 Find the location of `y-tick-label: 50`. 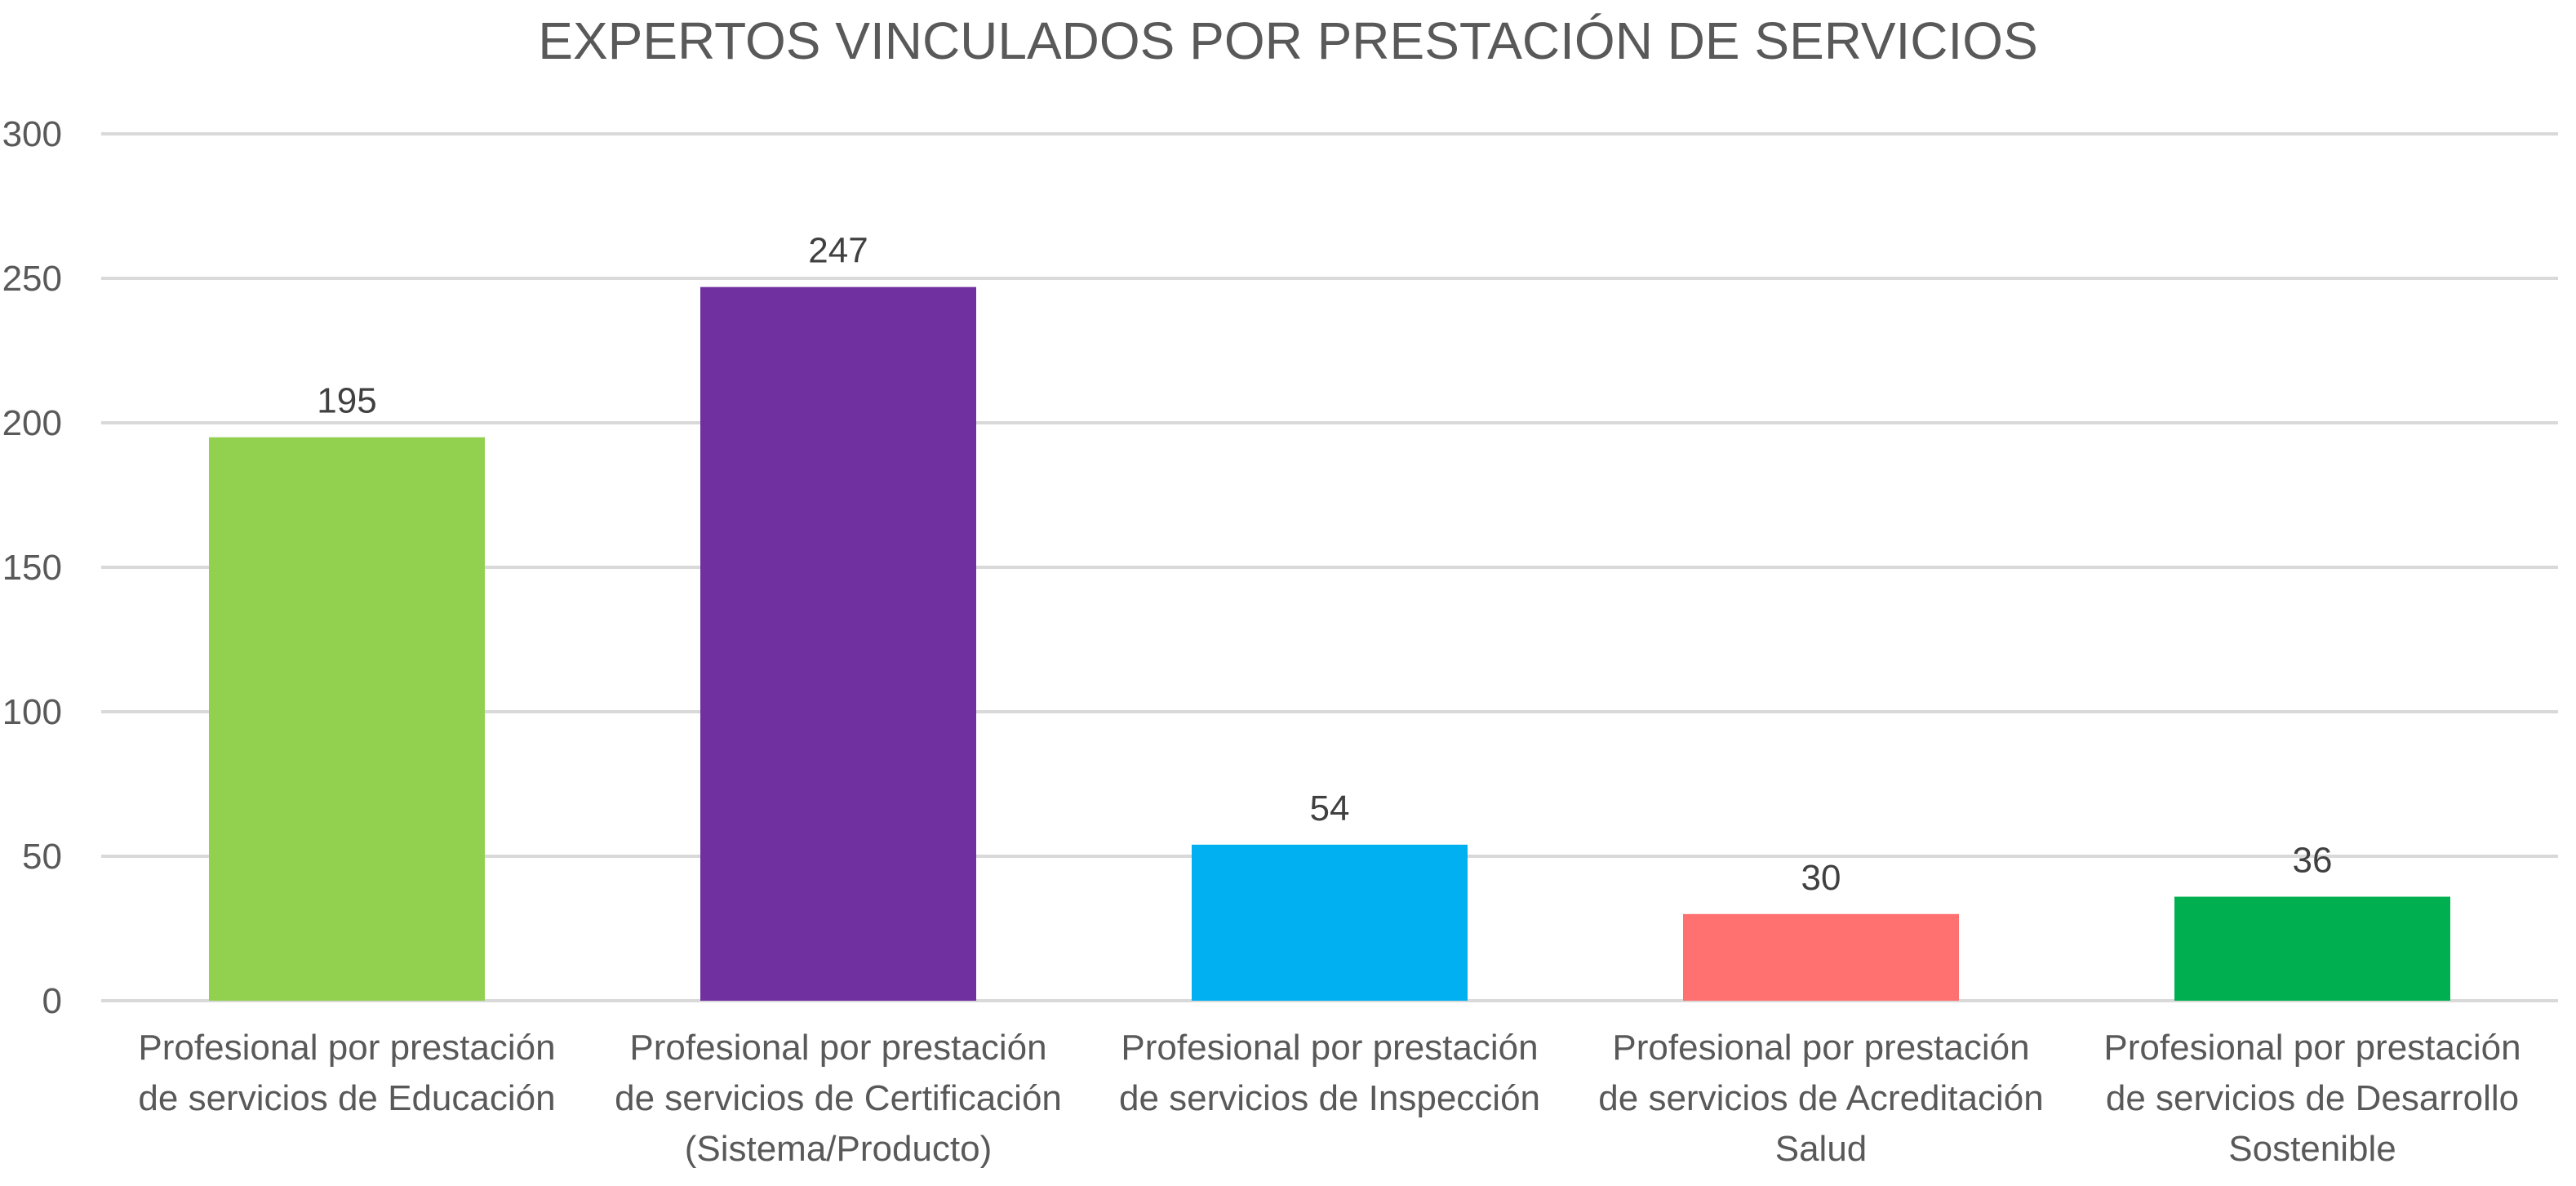

y-tick-label: 50 is located at coordinates (42, 857).